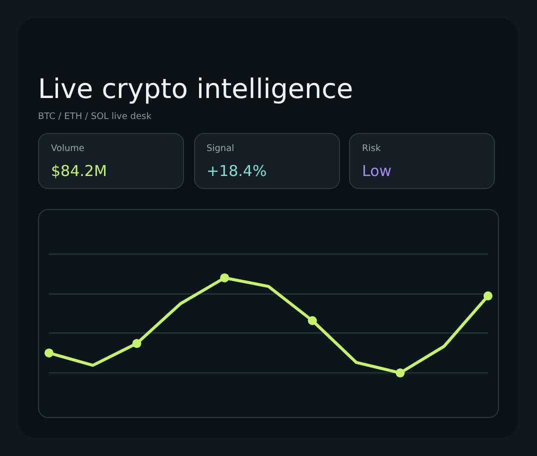  What do you see at coordinates (236, 171) in the screenshot?
I see `text: +18.4%` at bounding box center [236, 171].